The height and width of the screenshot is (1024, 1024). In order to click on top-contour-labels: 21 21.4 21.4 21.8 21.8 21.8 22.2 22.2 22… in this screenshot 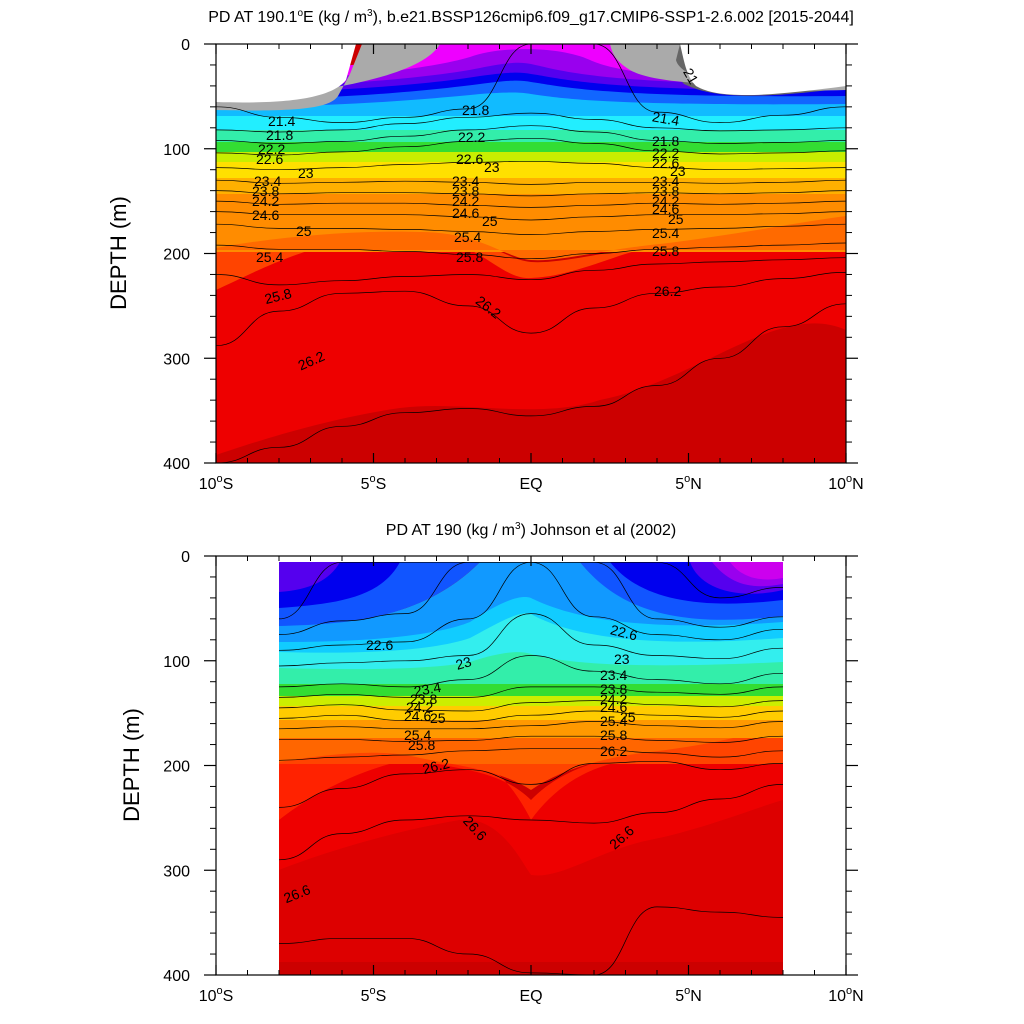, I will do `click(477, 219)`.